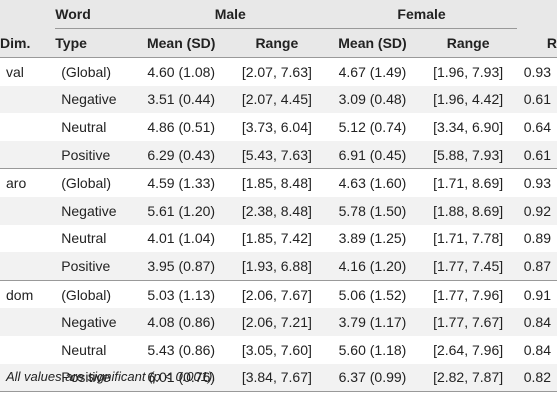 This screenshot has height=416, width=557. What do you see at coordinates (468, 322) in the screenshot?
I see `cell-female-range: [1.77, 7.67]` at bounding box center [468, 322].